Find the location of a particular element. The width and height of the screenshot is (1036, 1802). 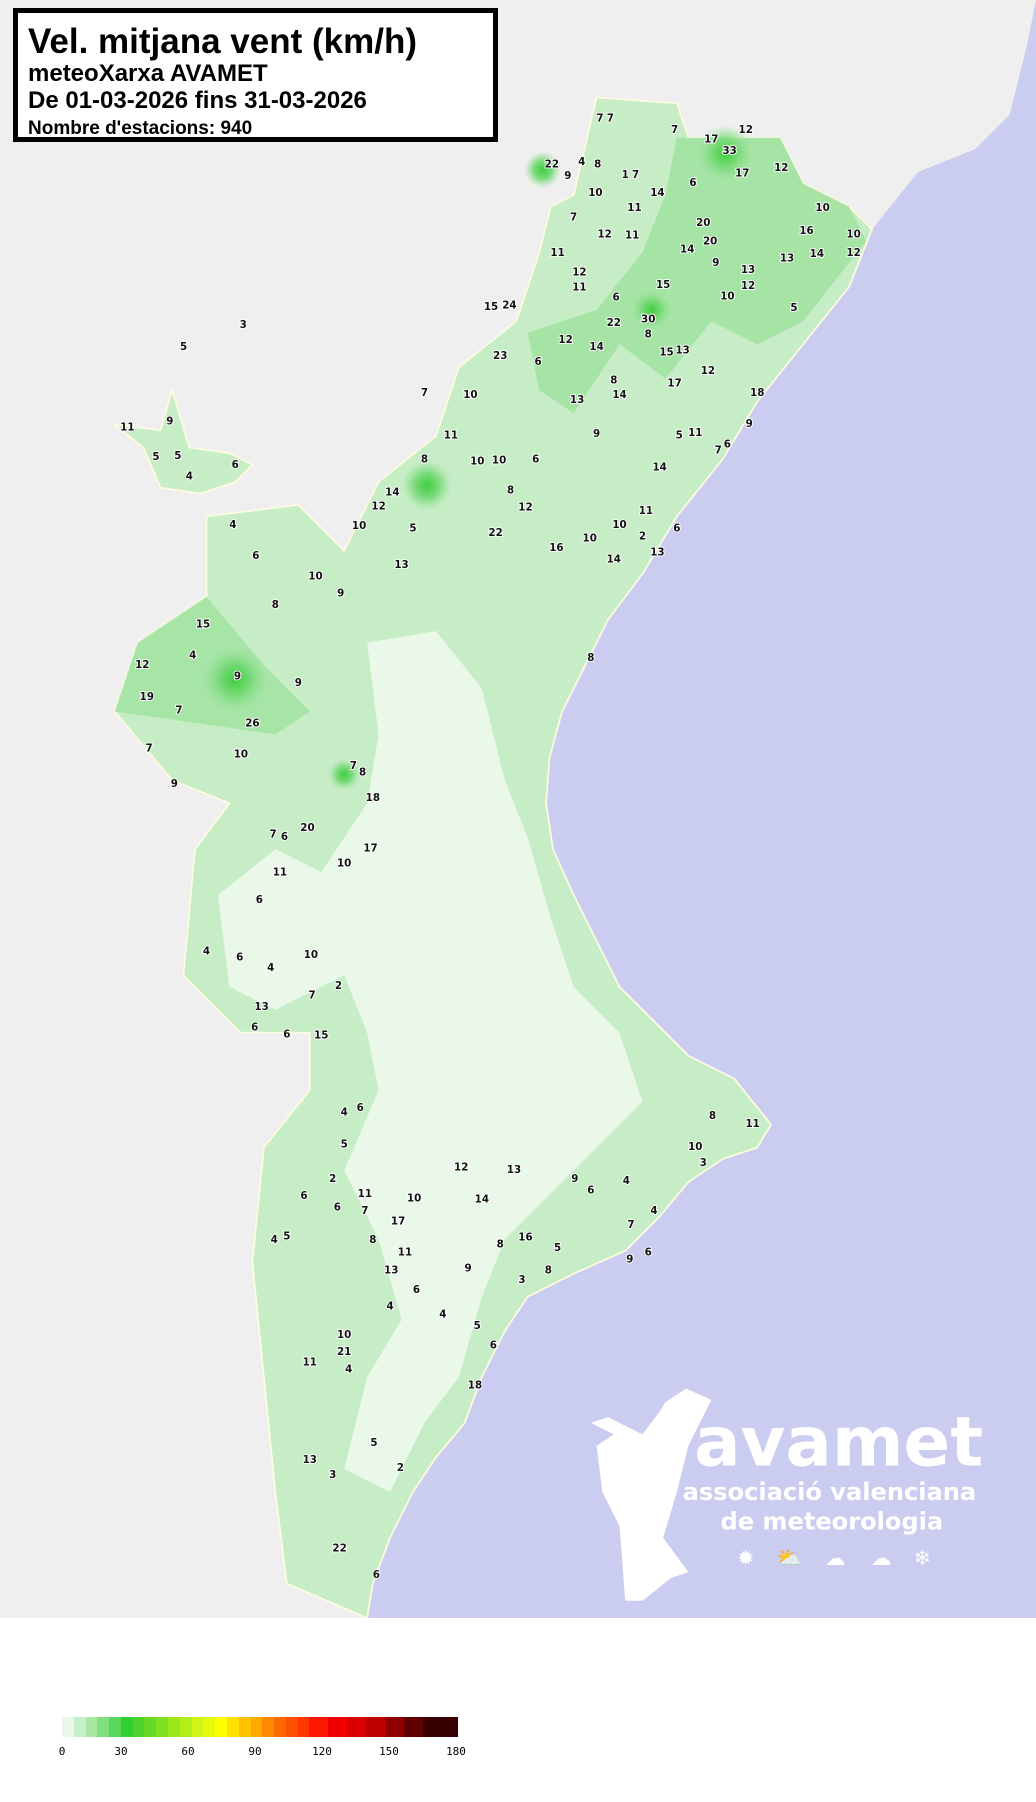

sun-cloud-icon: ⛅ is located at coordinates (789, 1558).